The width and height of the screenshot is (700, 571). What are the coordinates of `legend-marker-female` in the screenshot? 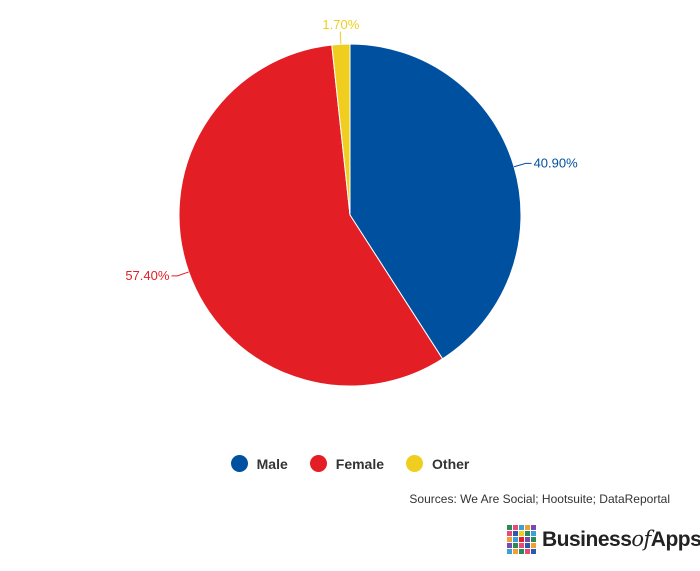 It's located at (318, 463).